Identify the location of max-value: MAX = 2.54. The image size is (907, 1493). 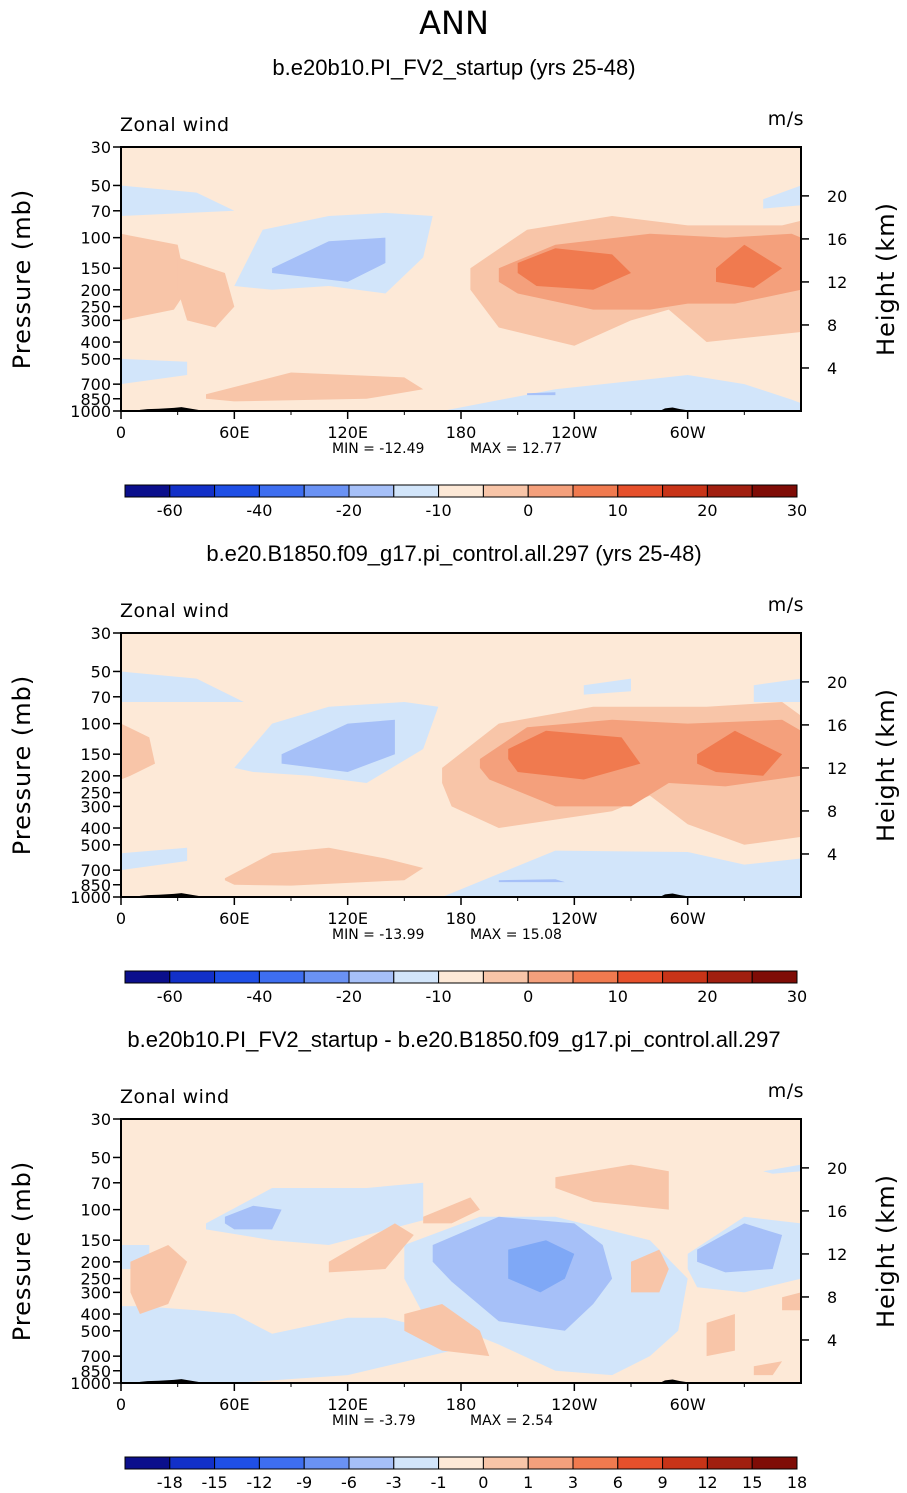
(511, 1421).